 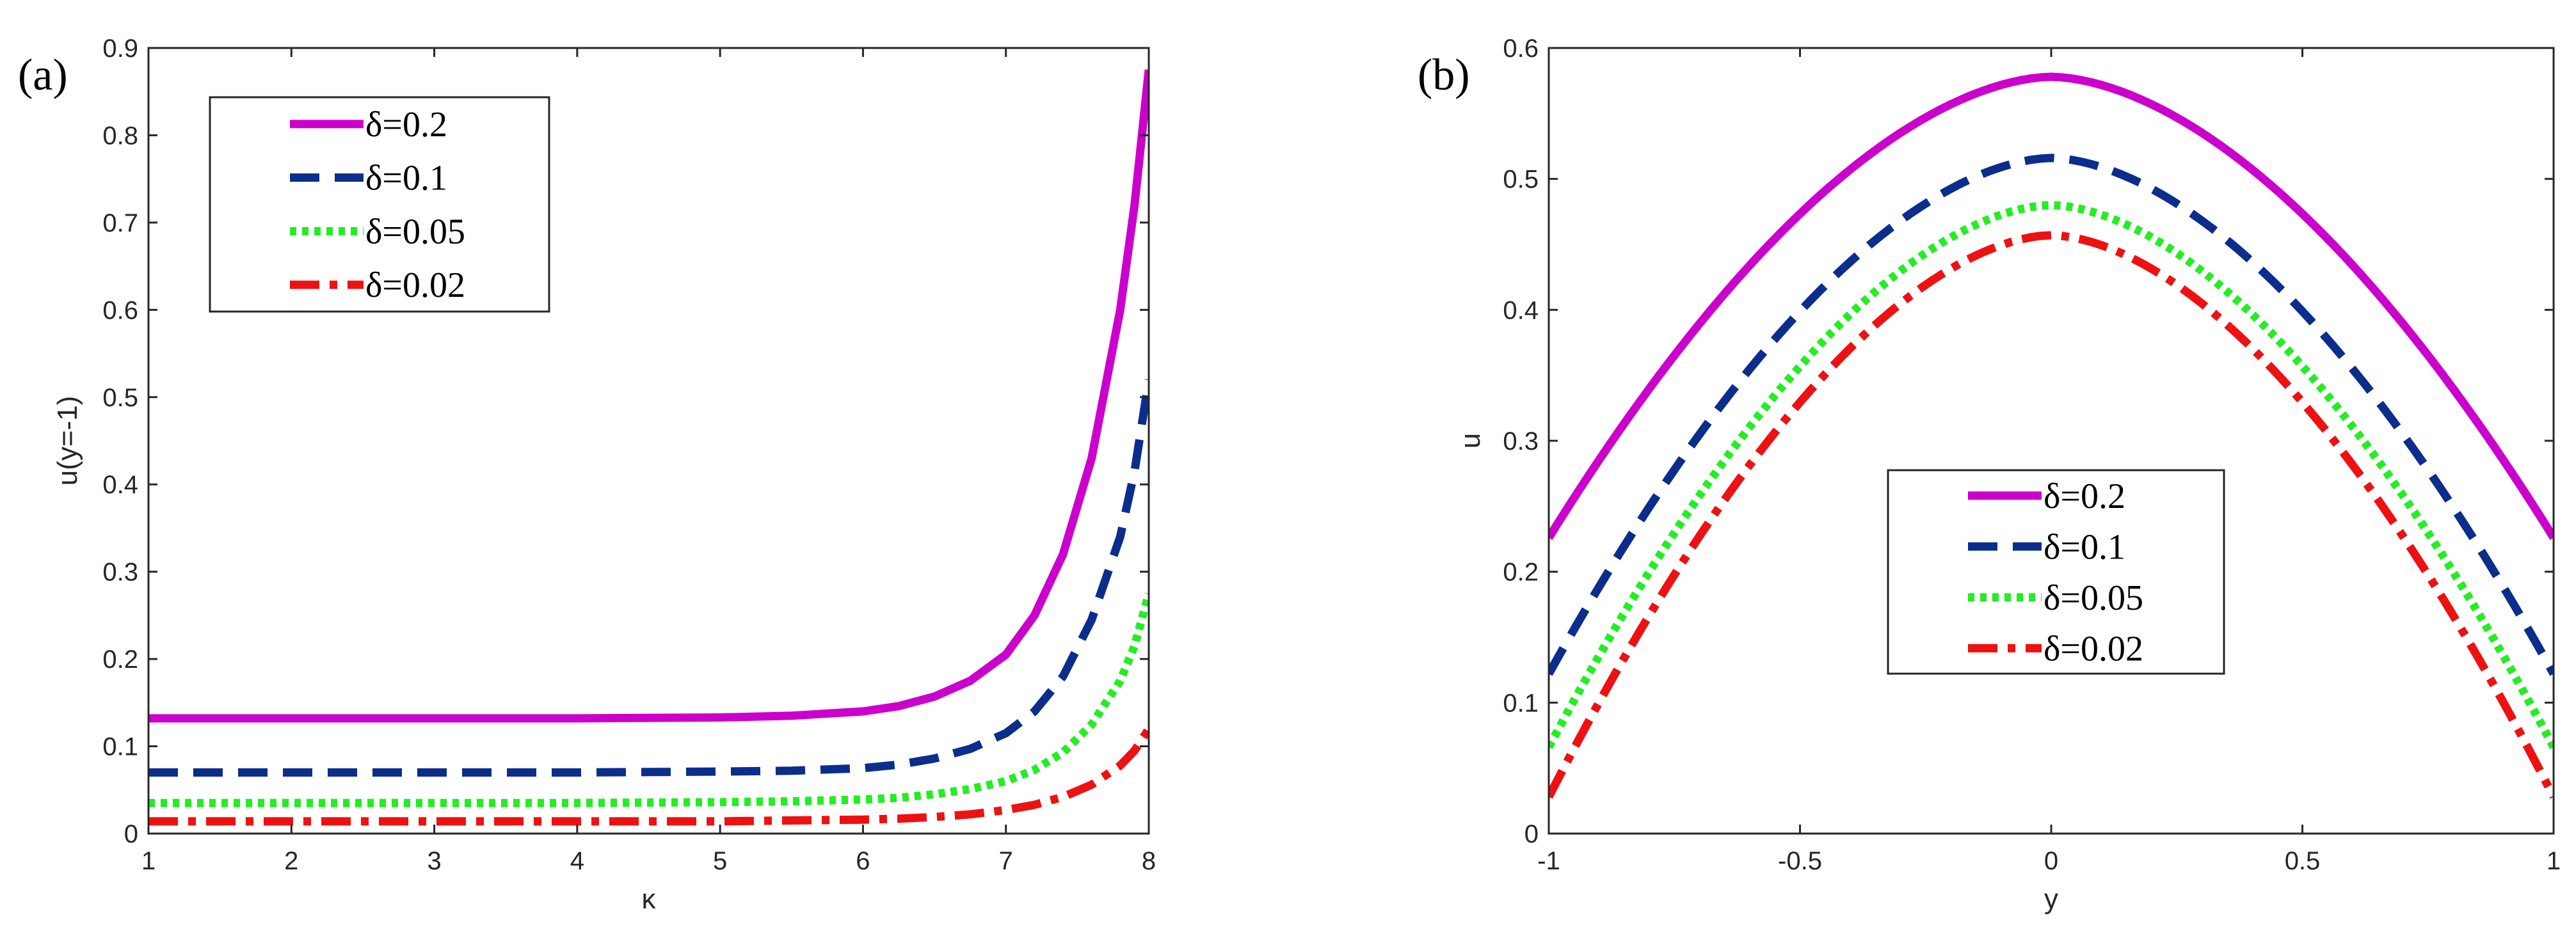 What do you see at coordinates (1444, 75) in the screenshot?
I see `panel-label: (b)` at bounding box center [1444, 75].